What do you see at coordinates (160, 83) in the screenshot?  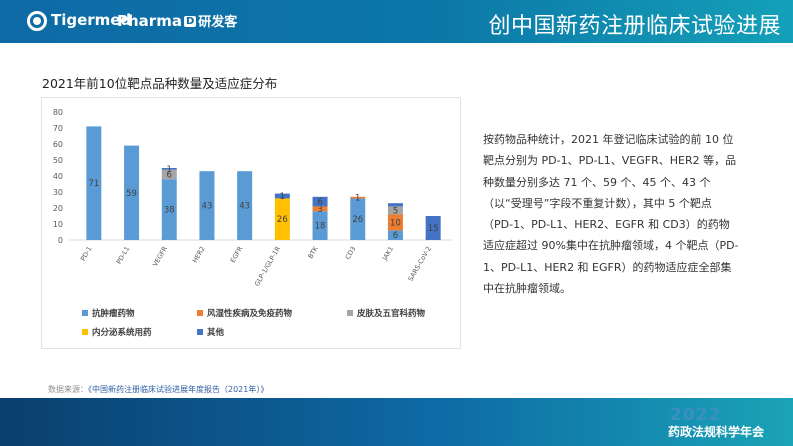 I see `chart-title: 2021年前10位靶点品种数量及适应症分布` at bounding box center [160, 83].